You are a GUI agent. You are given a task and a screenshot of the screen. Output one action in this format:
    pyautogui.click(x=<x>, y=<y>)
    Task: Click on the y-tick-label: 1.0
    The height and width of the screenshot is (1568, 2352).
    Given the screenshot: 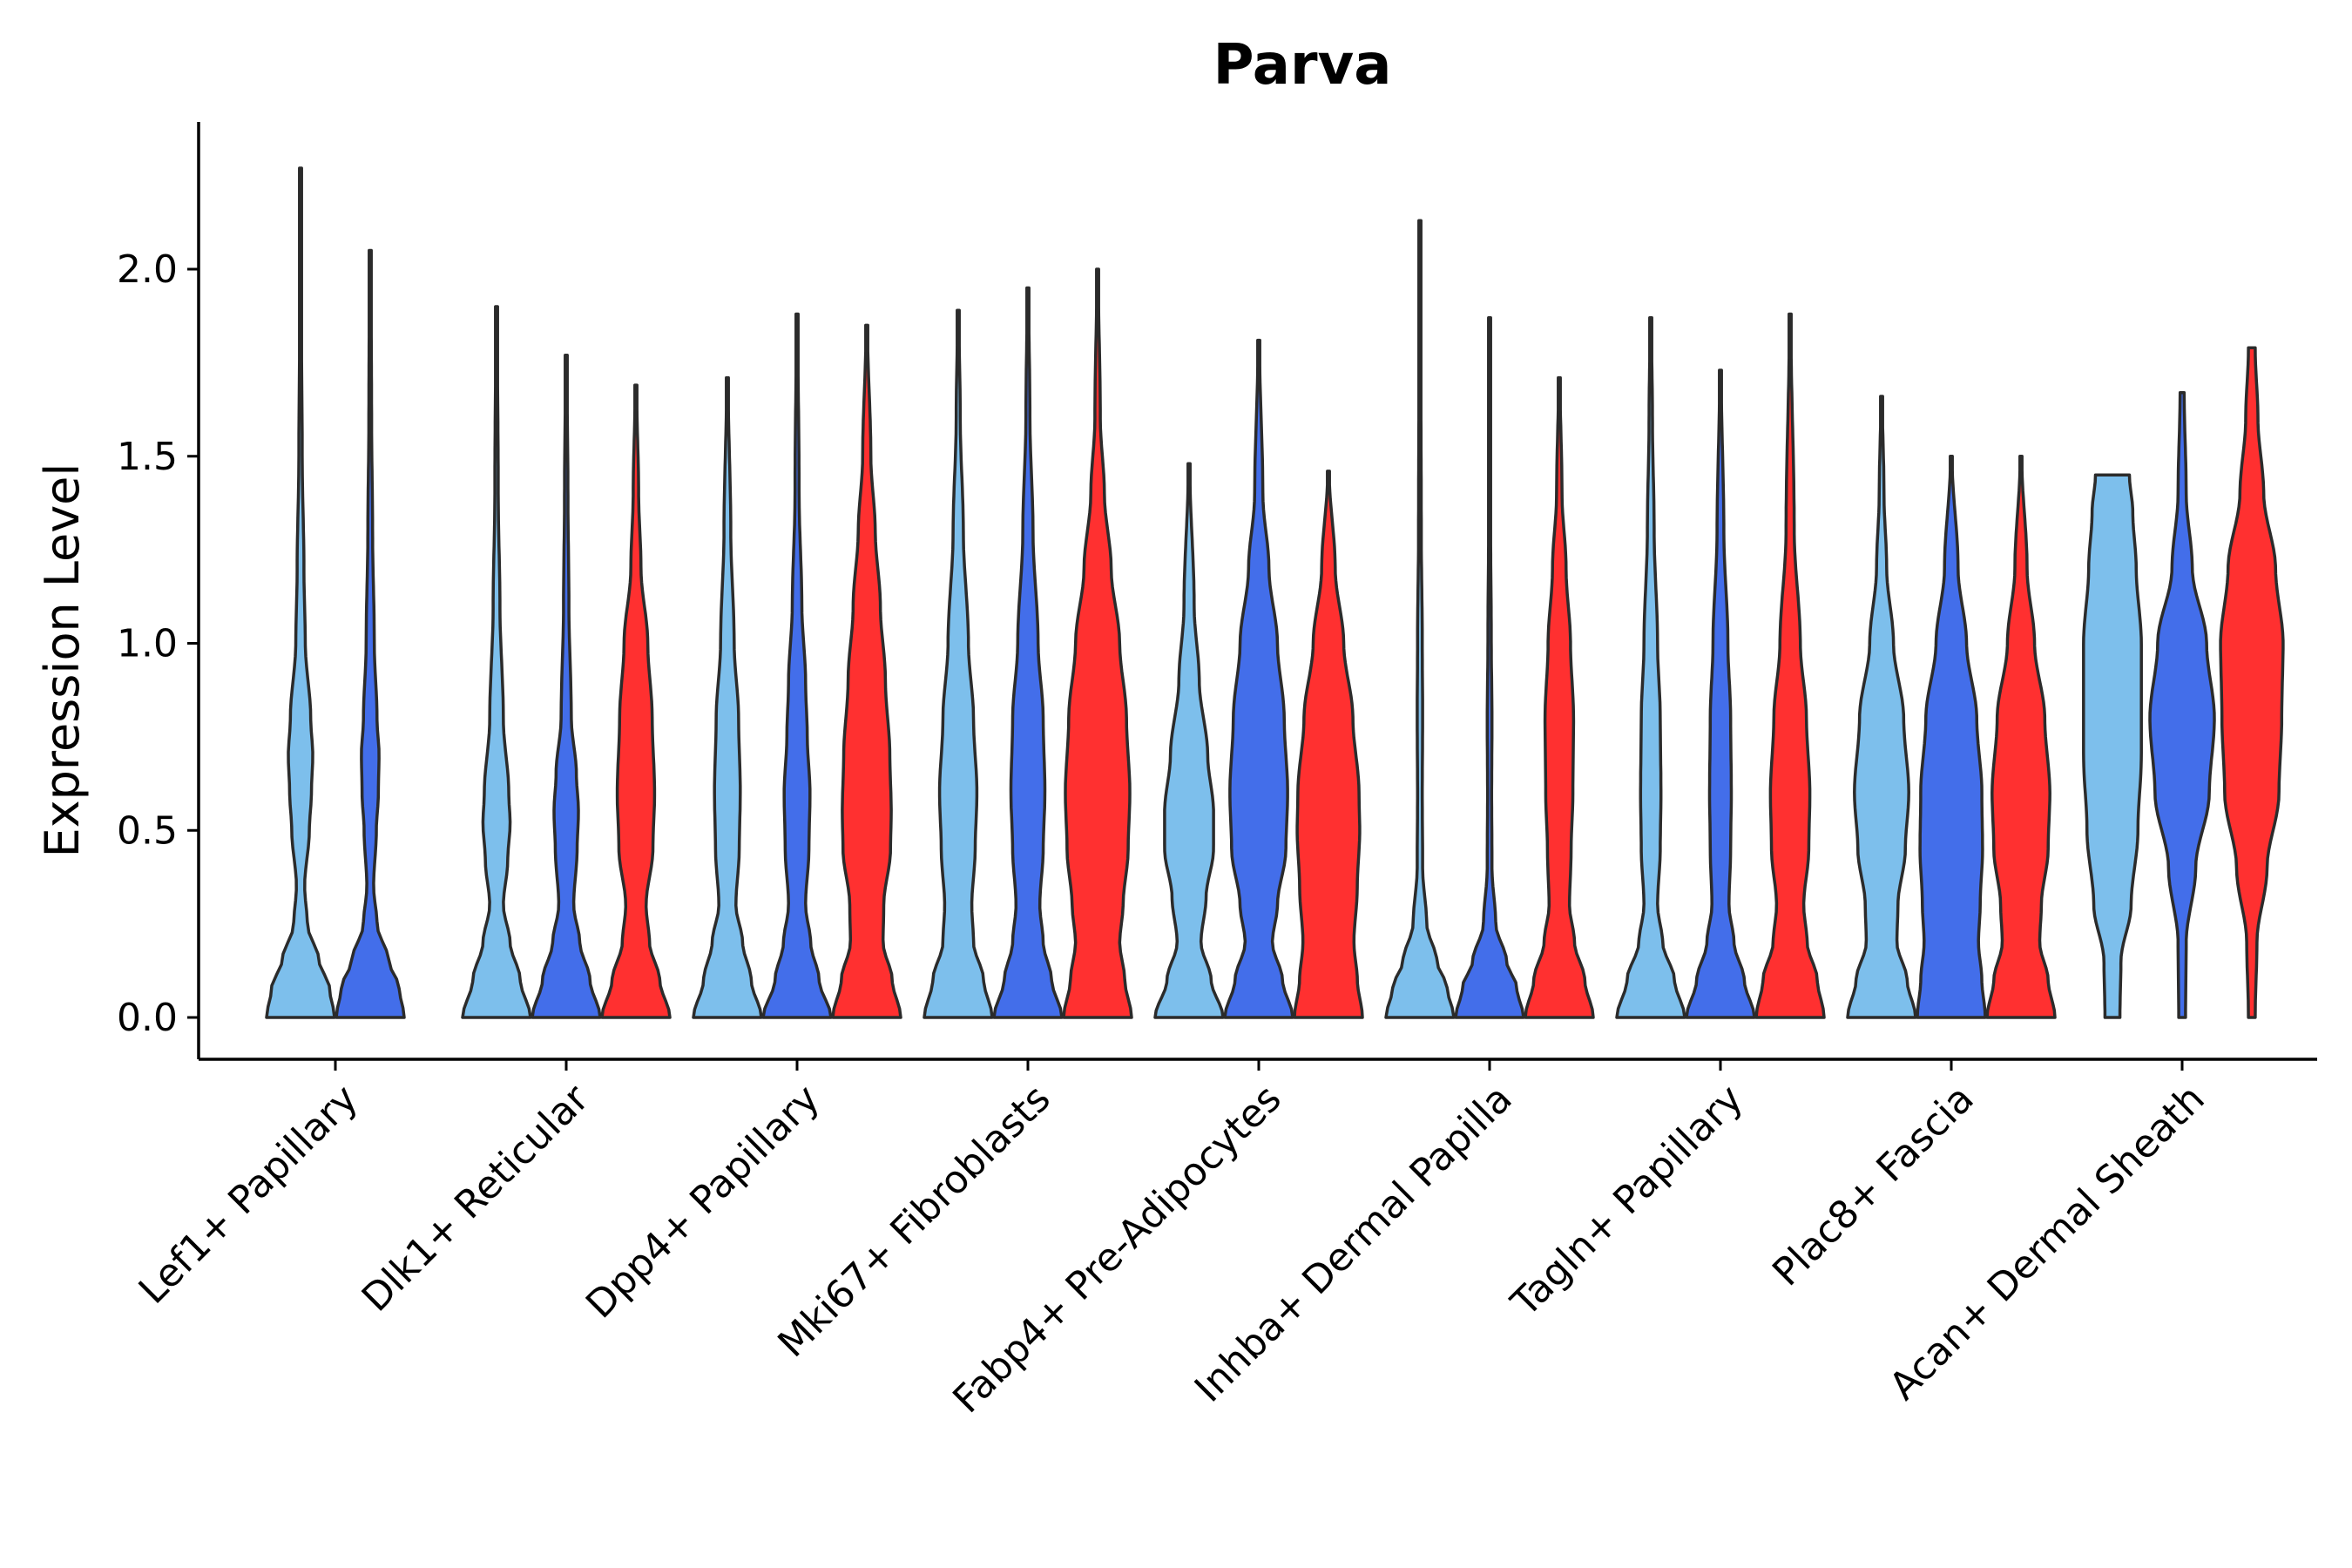 What is the action you would take?
    pyautogui.click(x=147, y=644)
    